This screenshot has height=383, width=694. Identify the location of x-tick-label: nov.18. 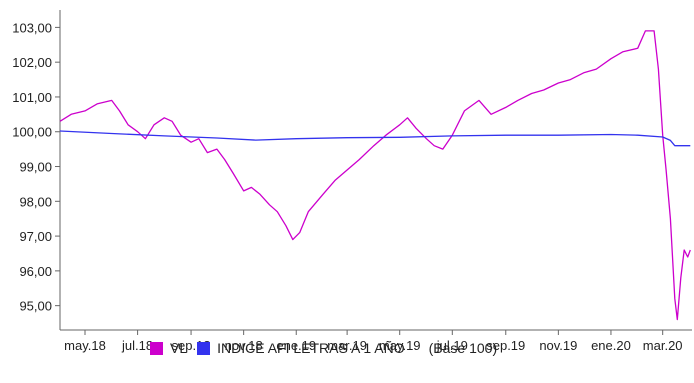
(244, 345).